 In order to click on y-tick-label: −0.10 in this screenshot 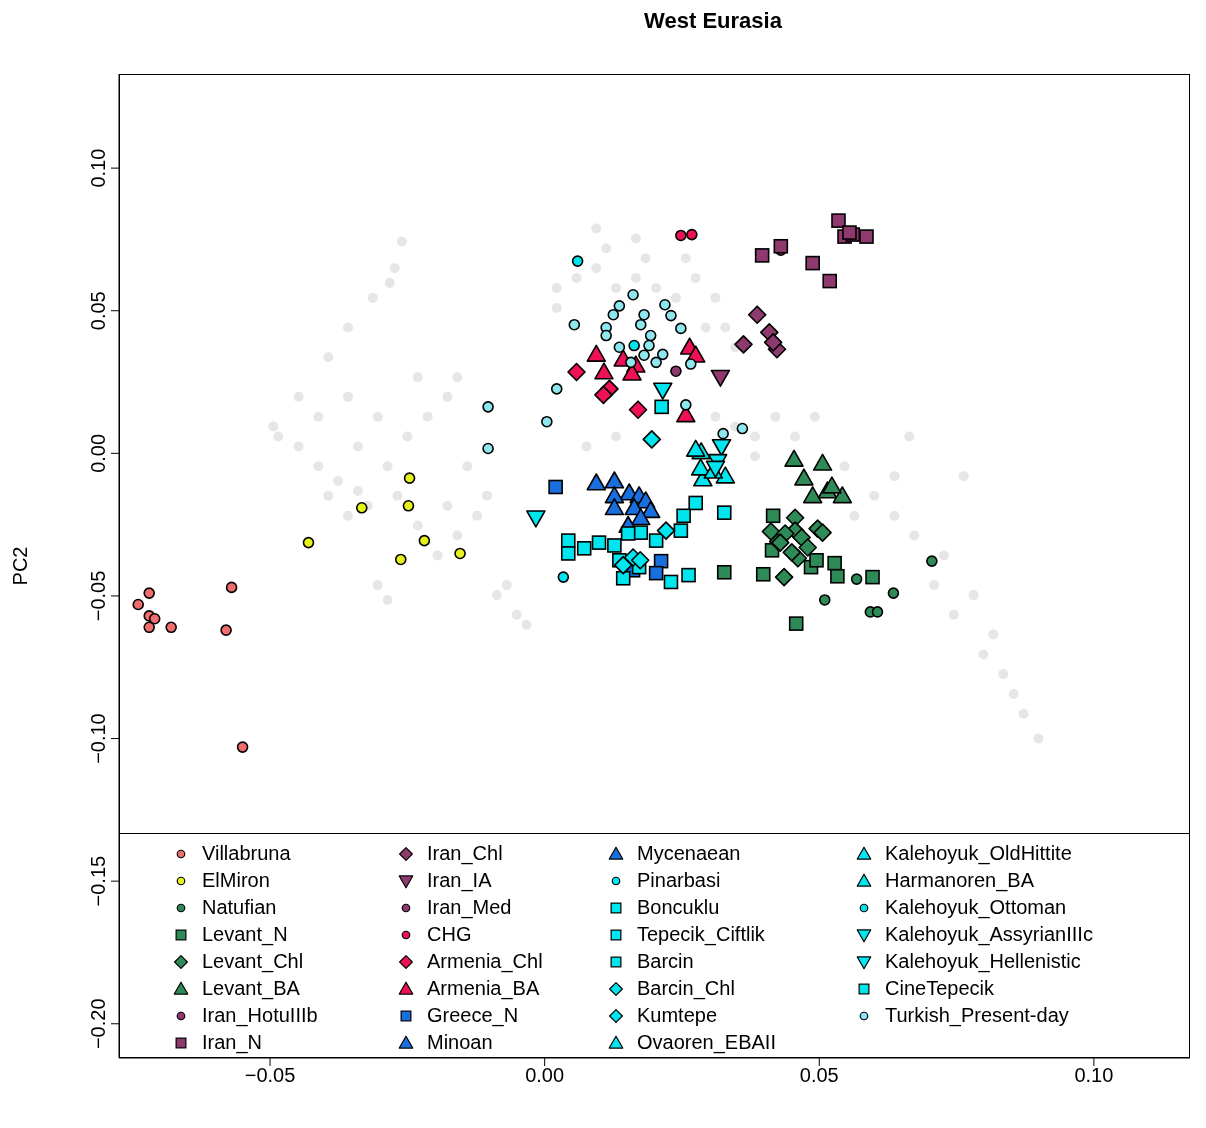, I will do `click(98, 738)`.